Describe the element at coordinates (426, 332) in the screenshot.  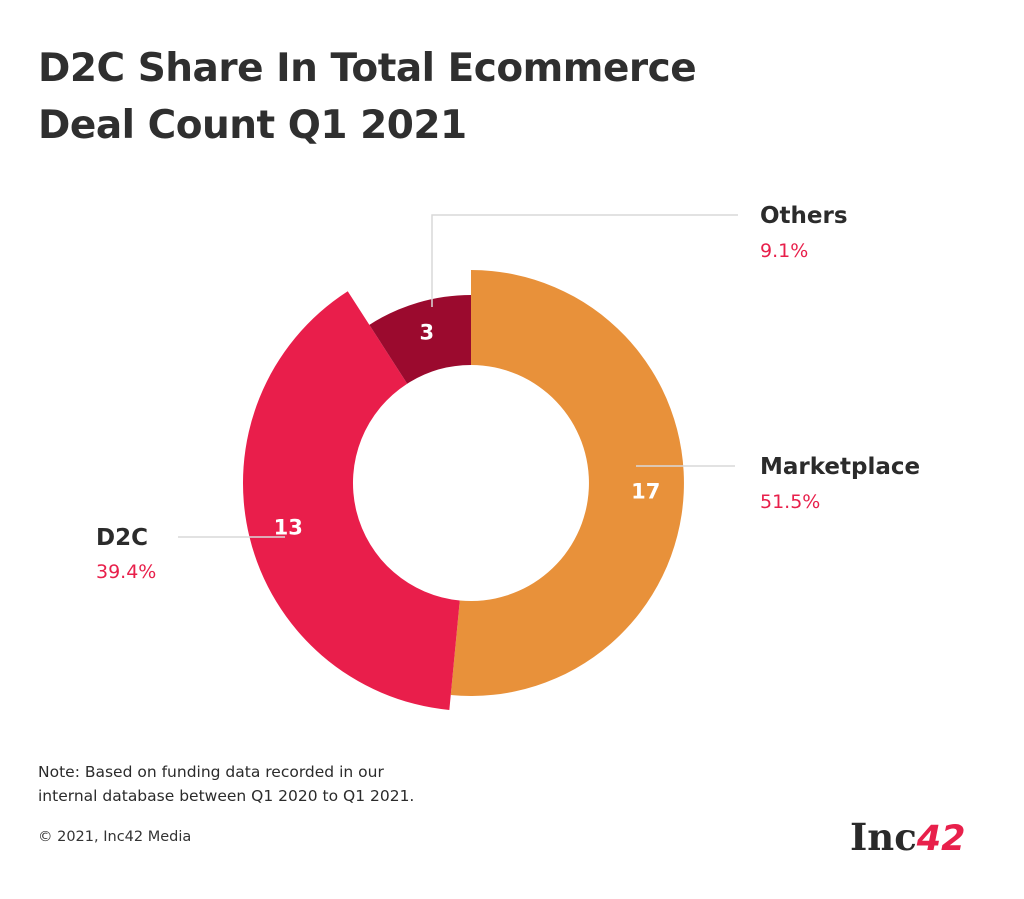
I see `slice-others-value: 3` at that location.